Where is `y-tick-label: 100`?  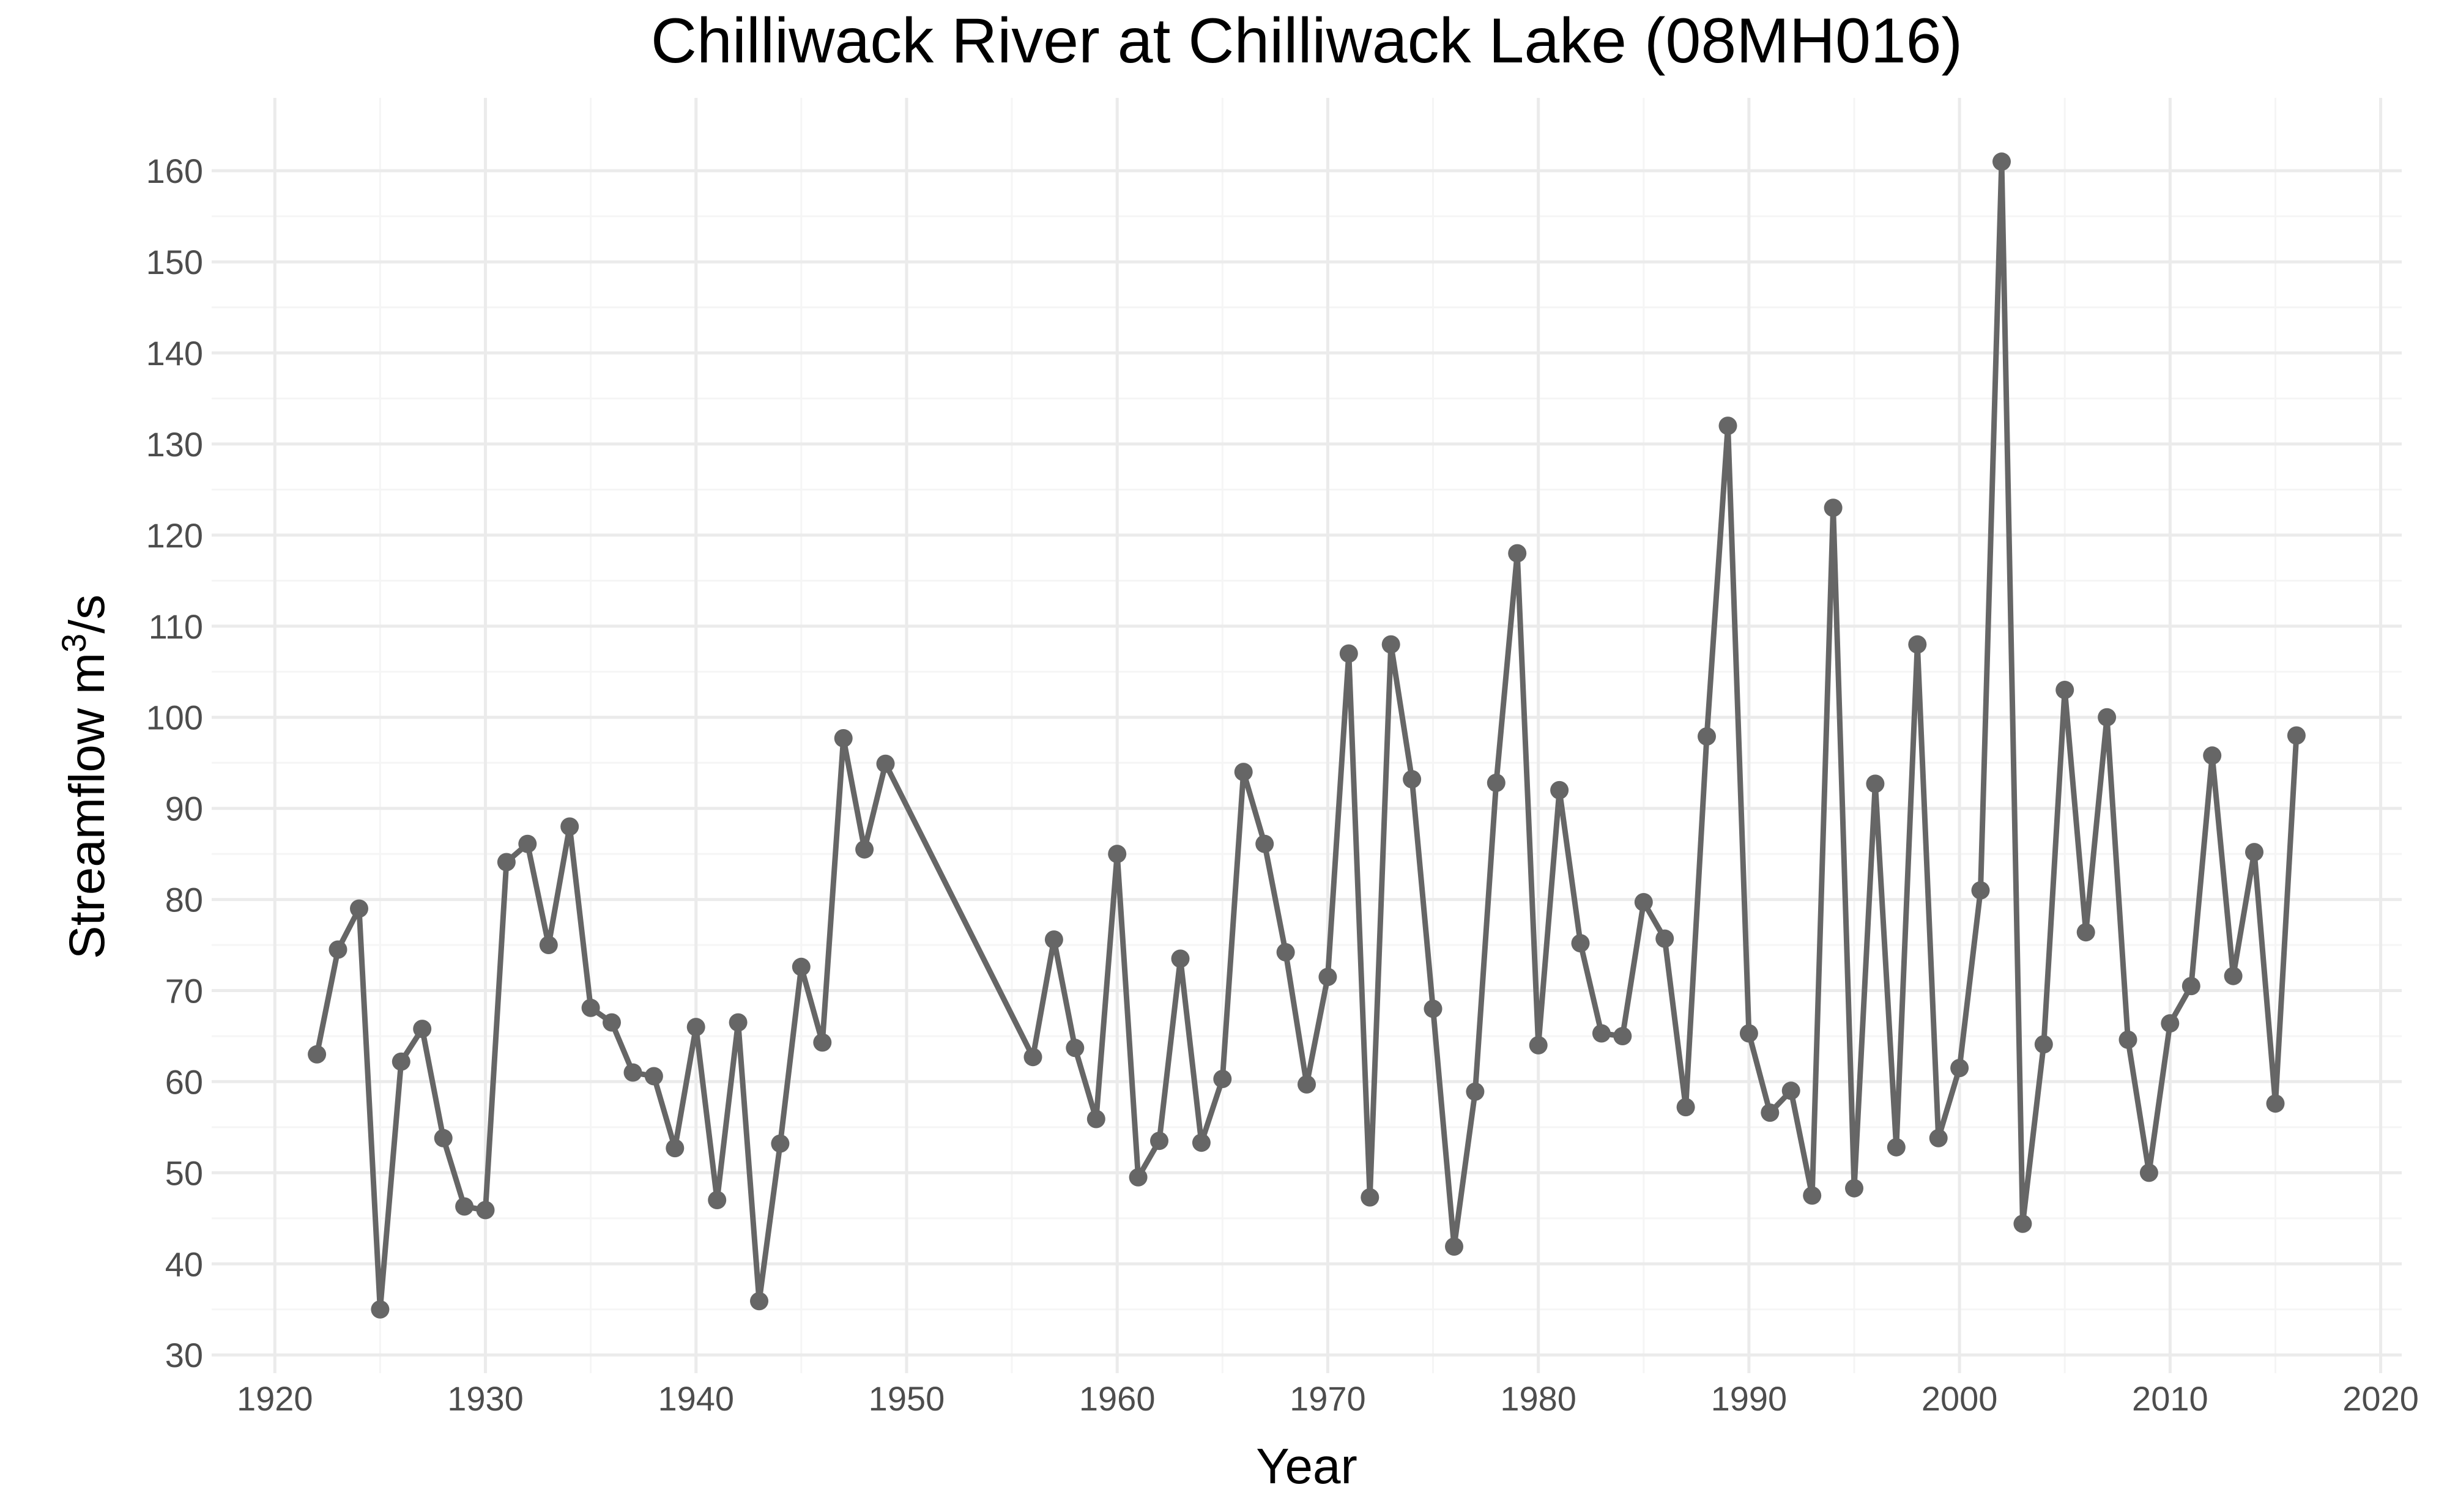 y-tick-label: 100 is located at coordinates (174, 718).